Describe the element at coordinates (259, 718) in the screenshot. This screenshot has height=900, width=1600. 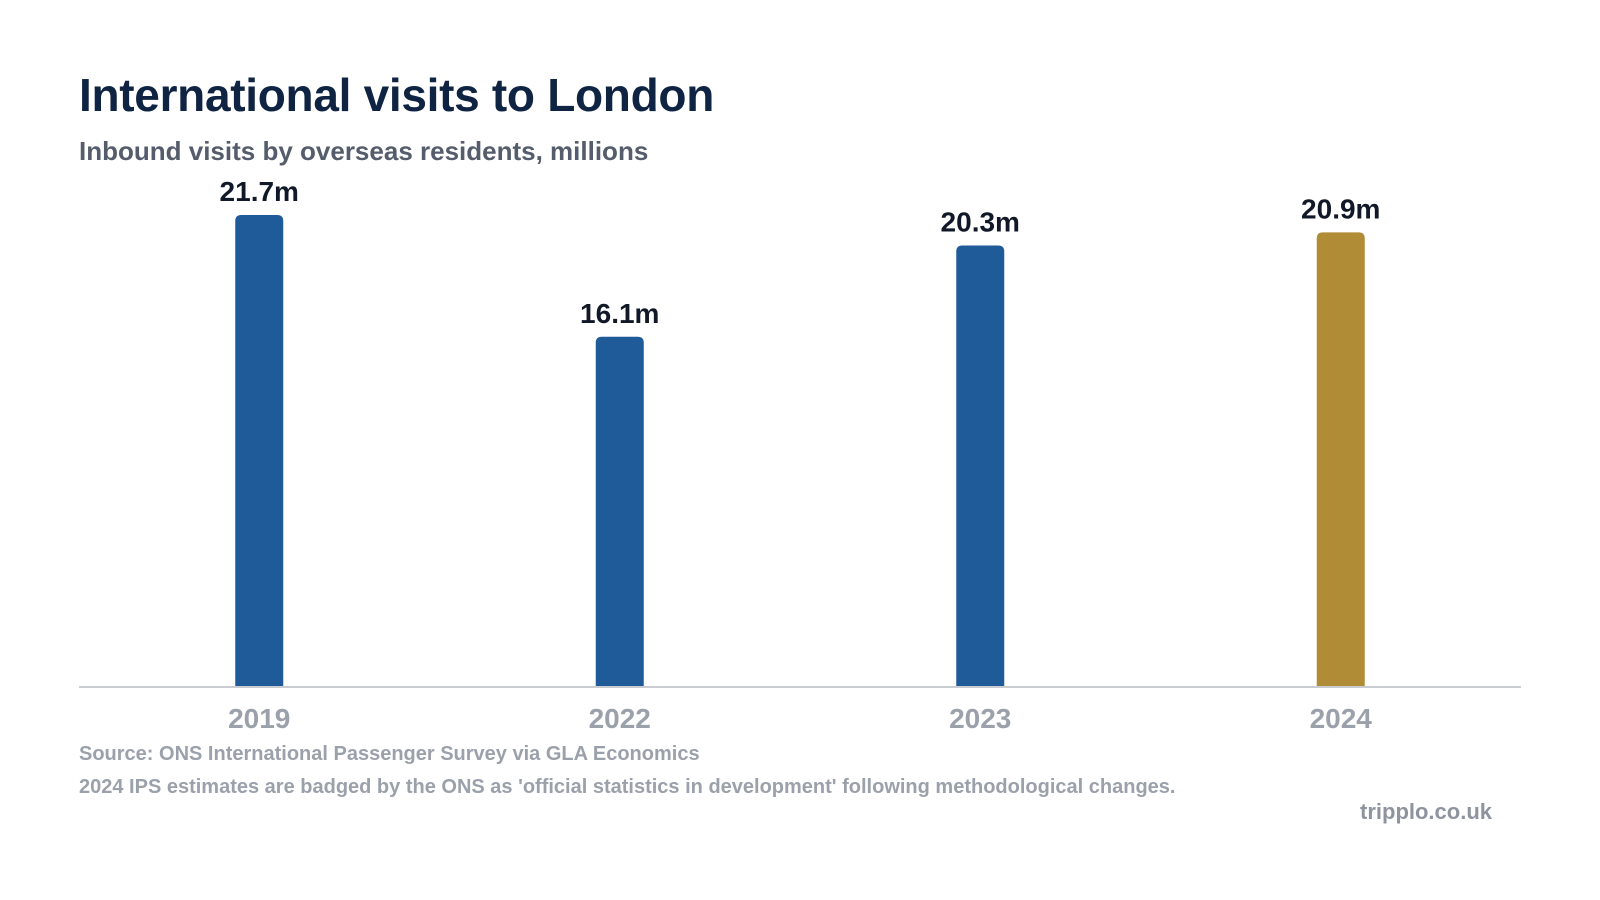
I see `x-tick-label-2019: 2019` at that location.